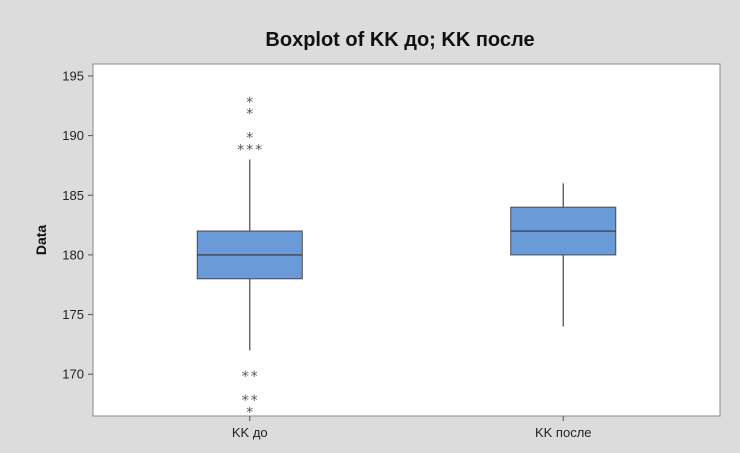  Describe the element at coordinates (77, 225) in the screenshot. I see `y-axis: 170 175 180 185 190 195` at that location.